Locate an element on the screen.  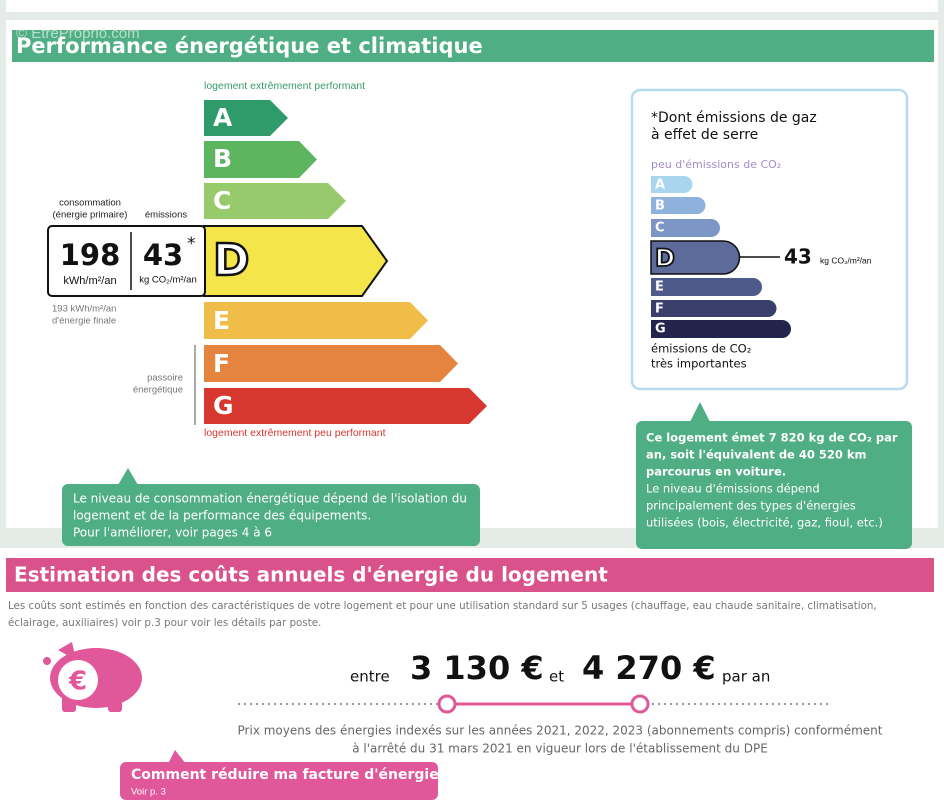
section-title: Performance énergétique et climatique is located at coordinates (249, 46).